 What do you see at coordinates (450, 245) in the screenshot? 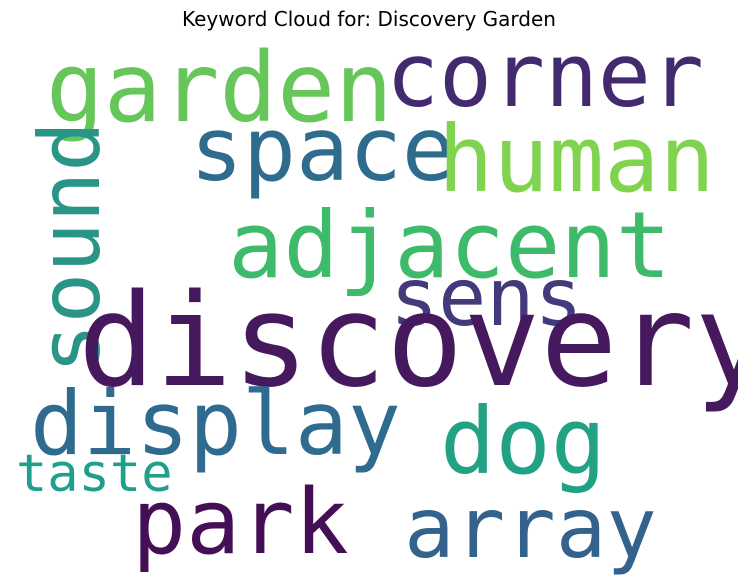
I see `word-adjacent: adjacent` at bounding box center [450, 245].